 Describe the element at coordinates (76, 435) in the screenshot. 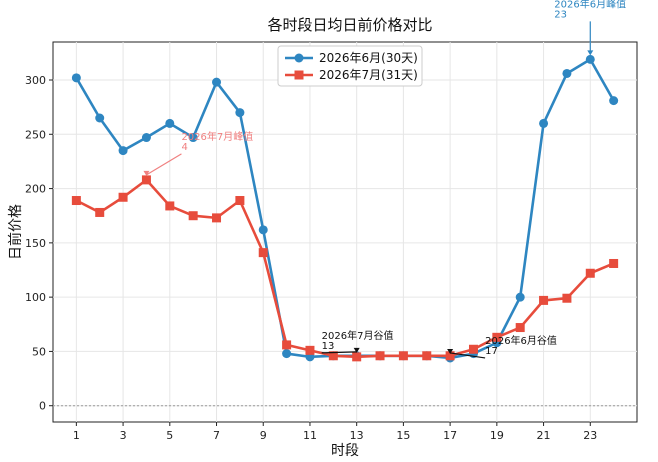

I see `x-tick-label: 1` at that location.